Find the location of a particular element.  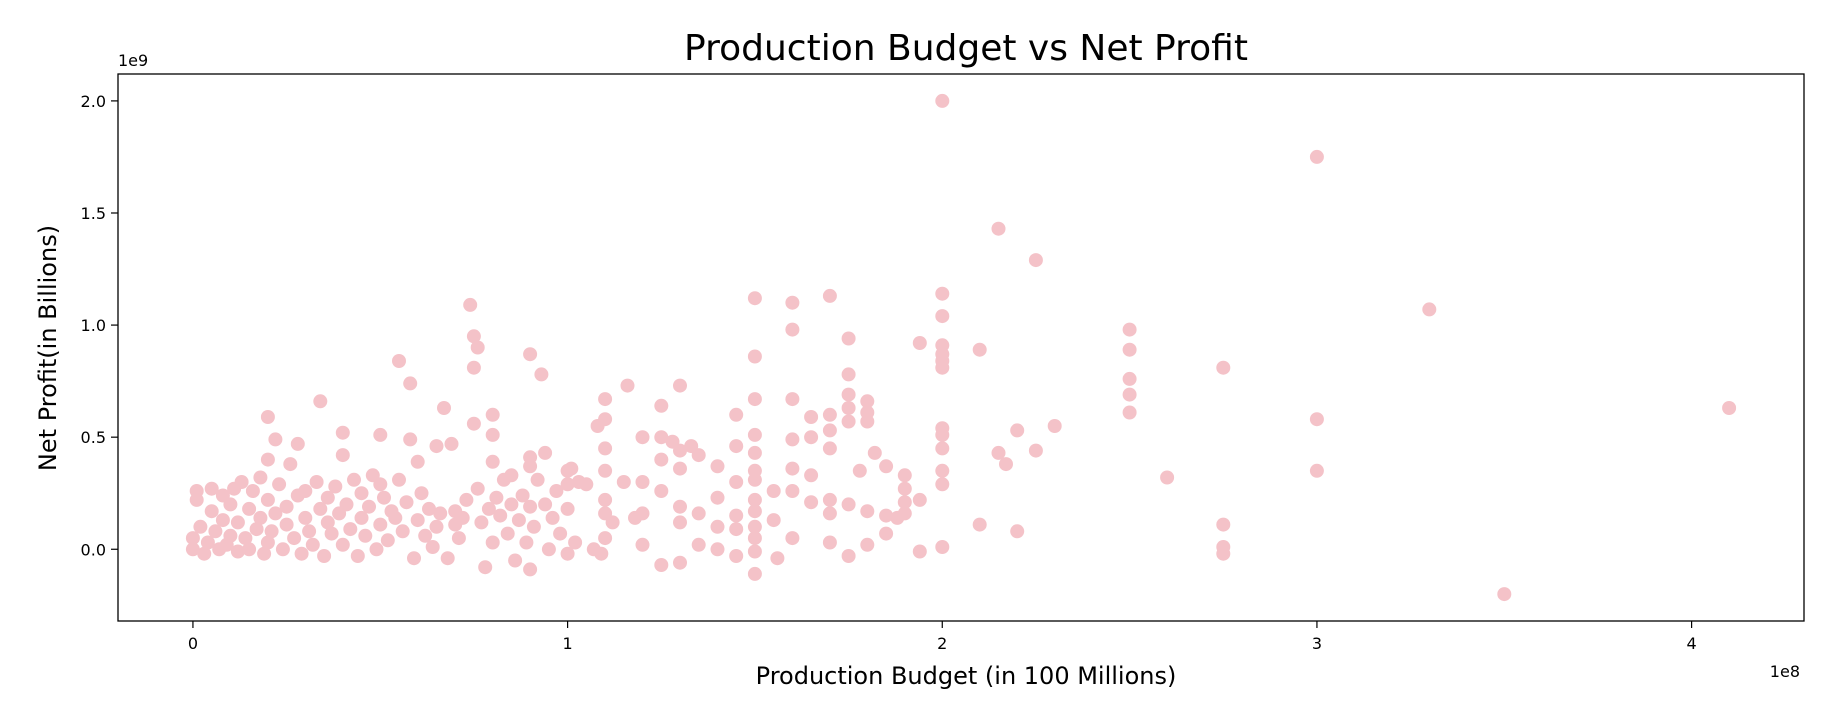

y-tick-label: 0.0 is located at coordinates (93, 549).